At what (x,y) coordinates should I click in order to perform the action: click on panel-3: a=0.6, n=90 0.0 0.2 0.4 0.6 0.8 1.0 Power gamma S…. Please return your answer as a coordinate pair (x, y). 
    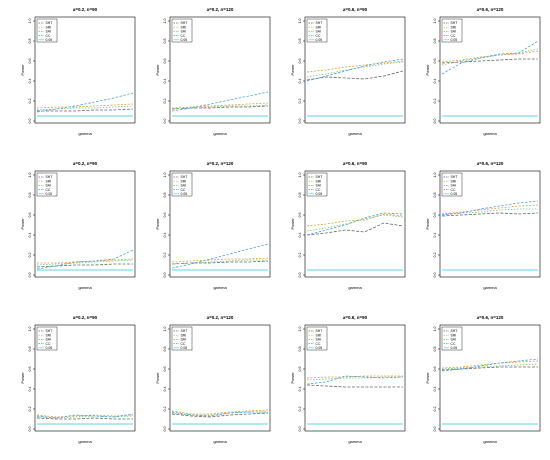
    Looking at the image, I should click on (348, 71).